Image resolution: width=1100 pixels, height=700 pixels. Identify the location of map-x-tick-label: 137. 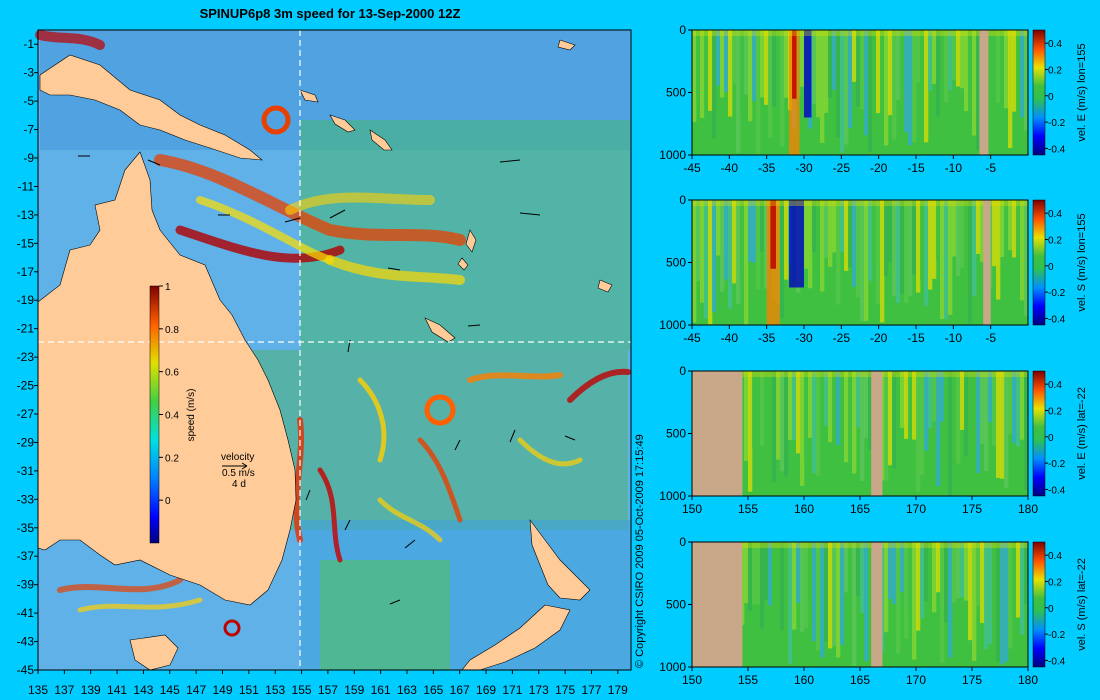
(64, 690).